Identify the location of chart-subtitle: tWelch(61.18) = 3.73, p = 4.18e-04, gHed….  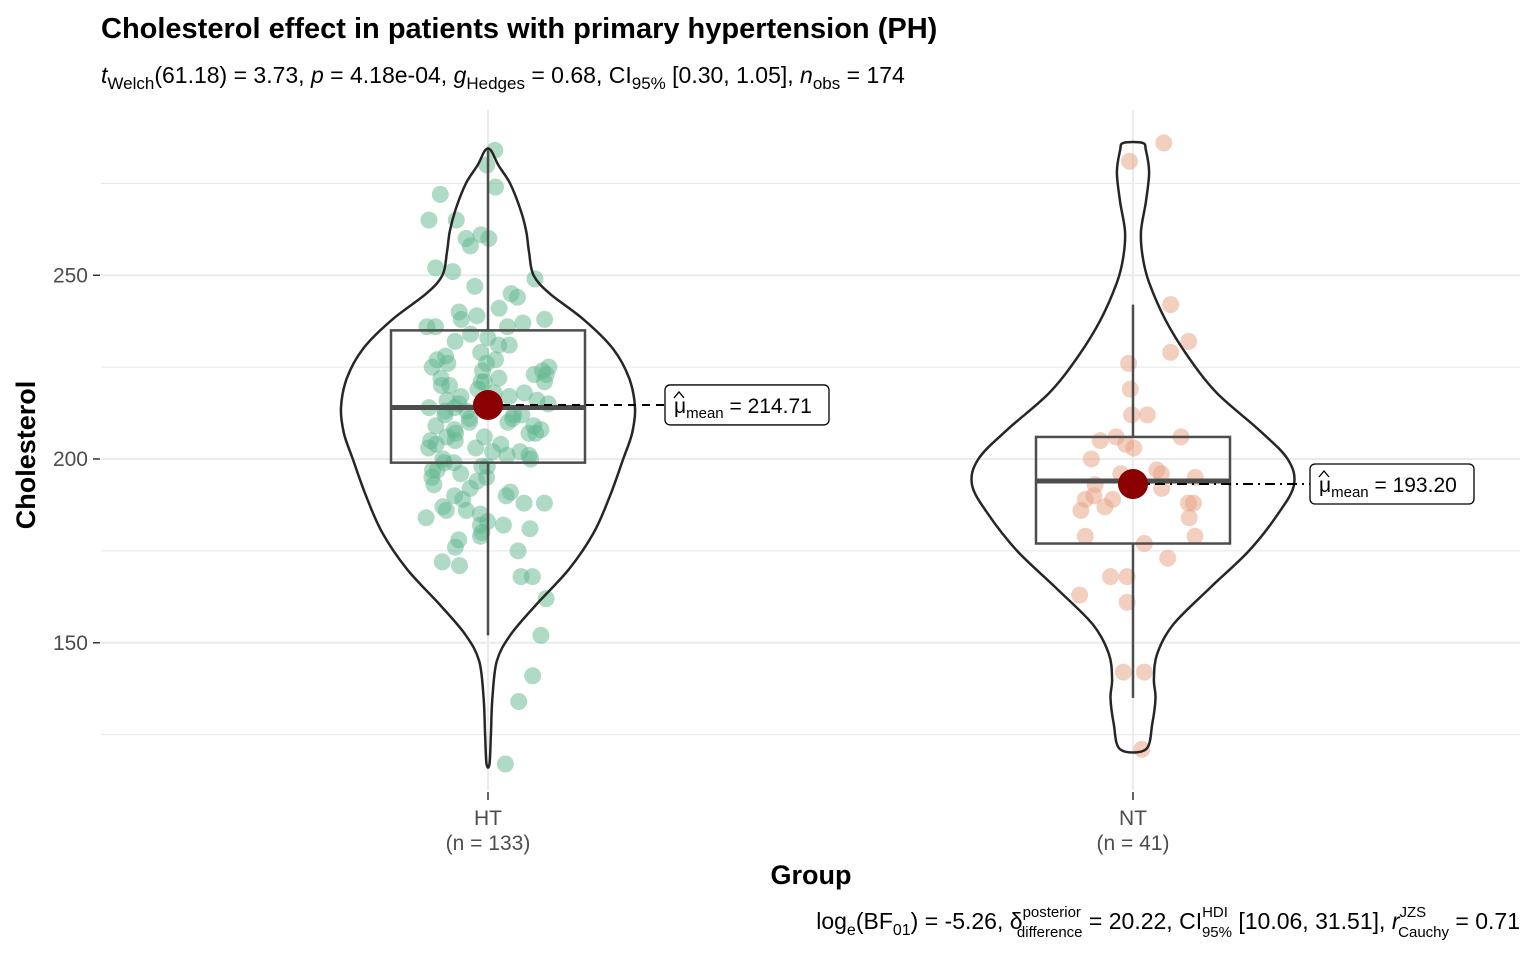
(503, 77).